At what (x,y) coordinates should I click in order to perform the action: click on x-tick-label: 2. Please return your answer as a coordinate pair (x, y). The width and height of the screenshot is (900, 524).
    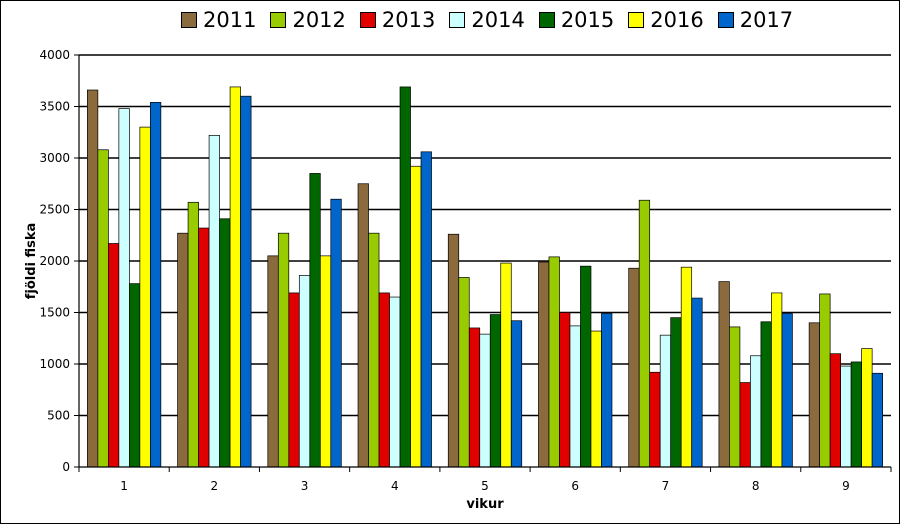
    Looking at the image, I should click on (215, 486).